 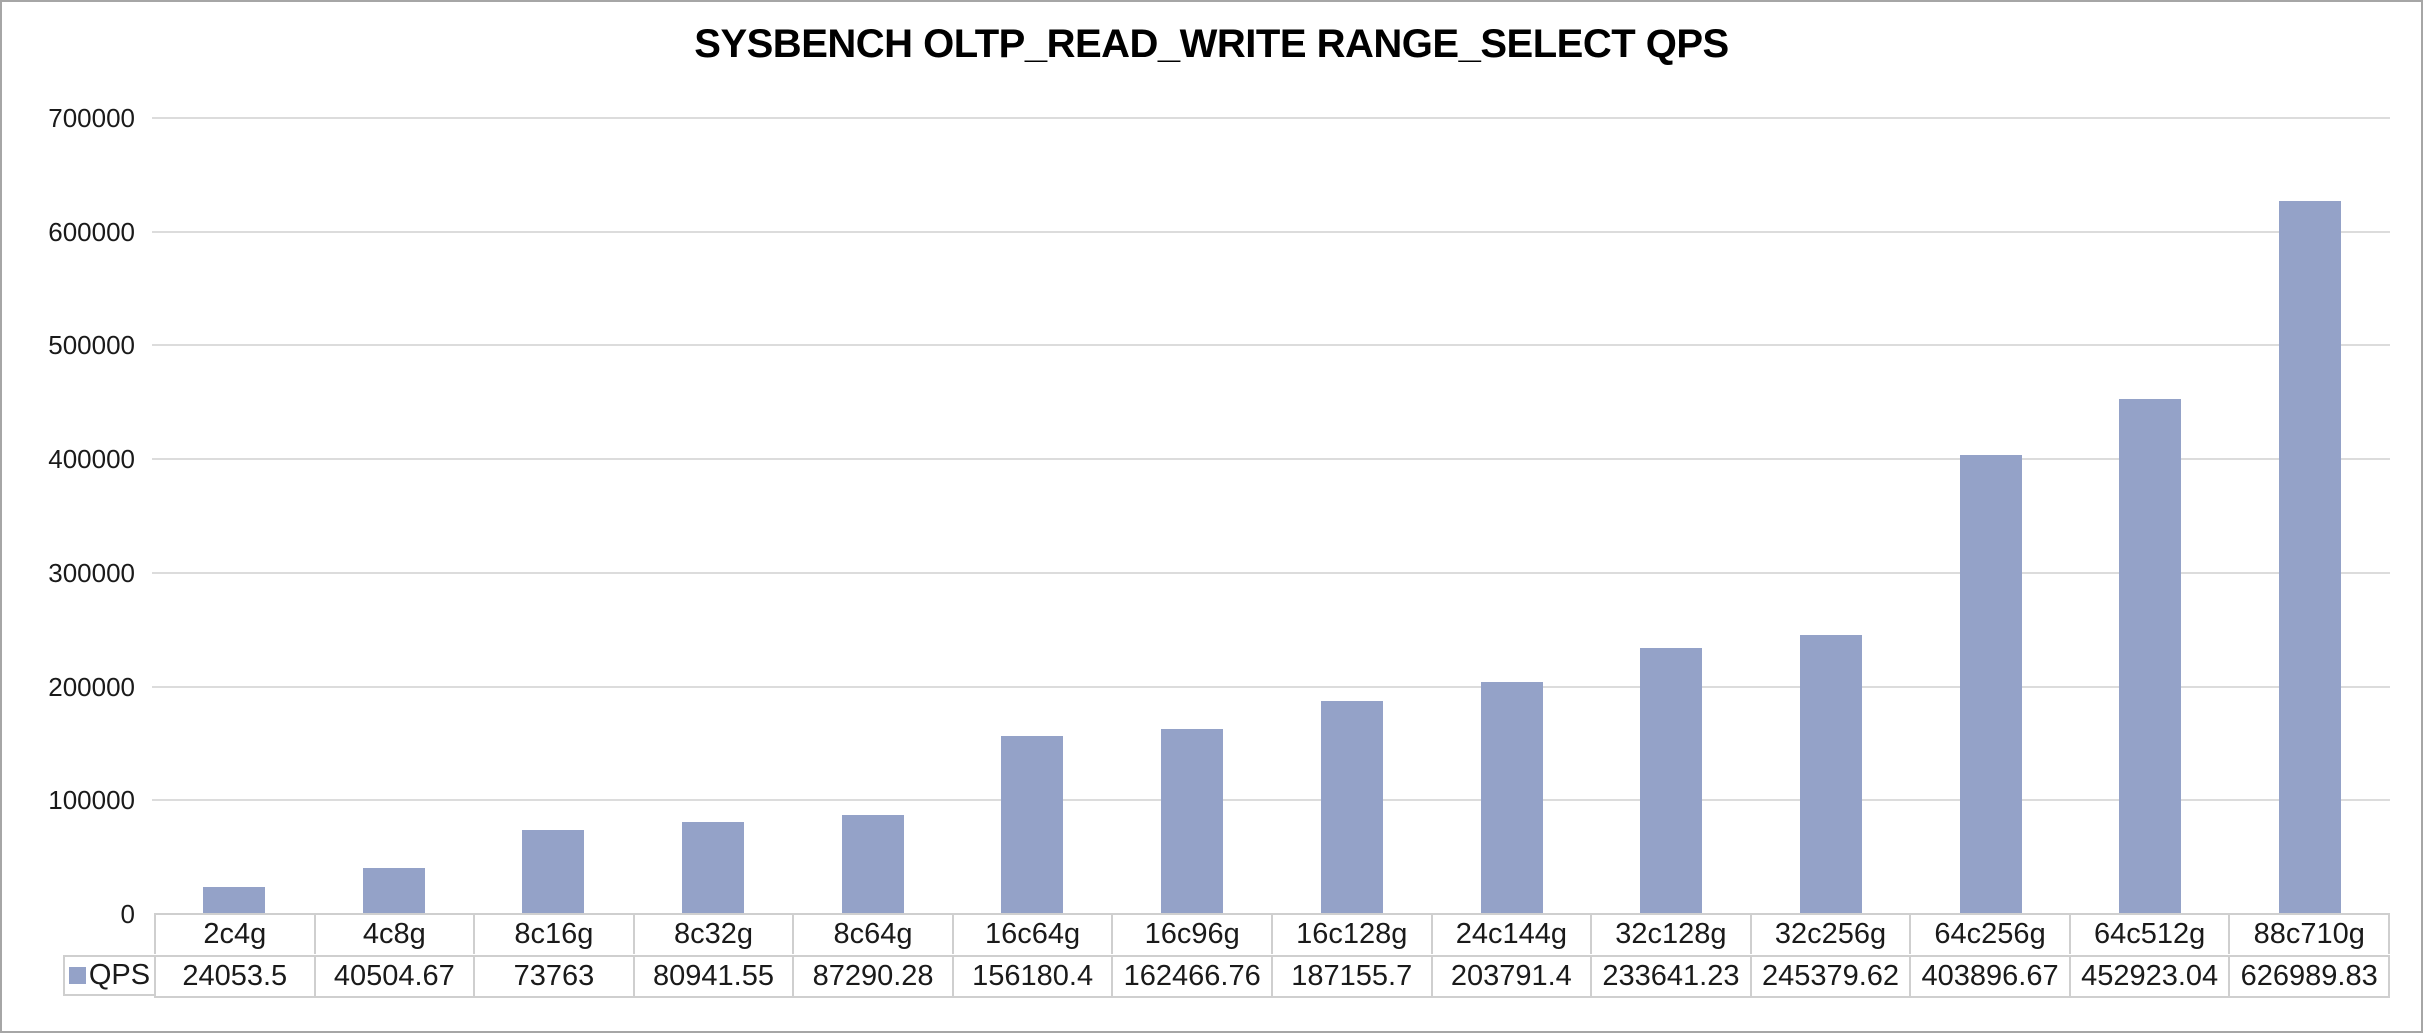 What do you see at coordinates (553, 872) in the screenshot?
I see `bar-8c16g` at bounding box center [553, 872].